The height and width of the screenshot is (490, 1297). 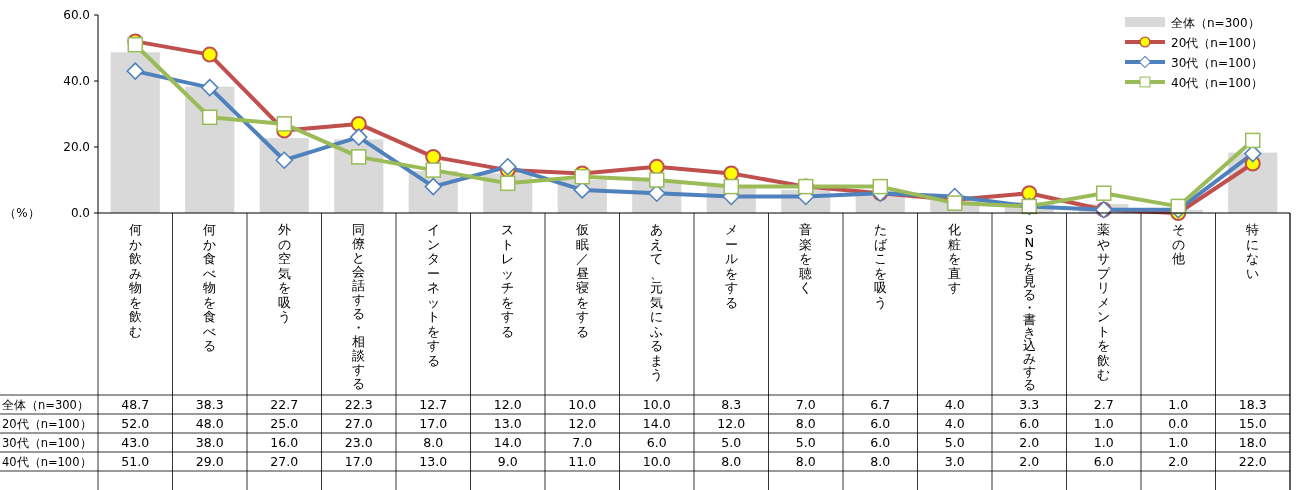 What do you see at coordinates (582, 461) in the screenshot?
I see `data-label: 11.0` at bounding box center [582, 461].